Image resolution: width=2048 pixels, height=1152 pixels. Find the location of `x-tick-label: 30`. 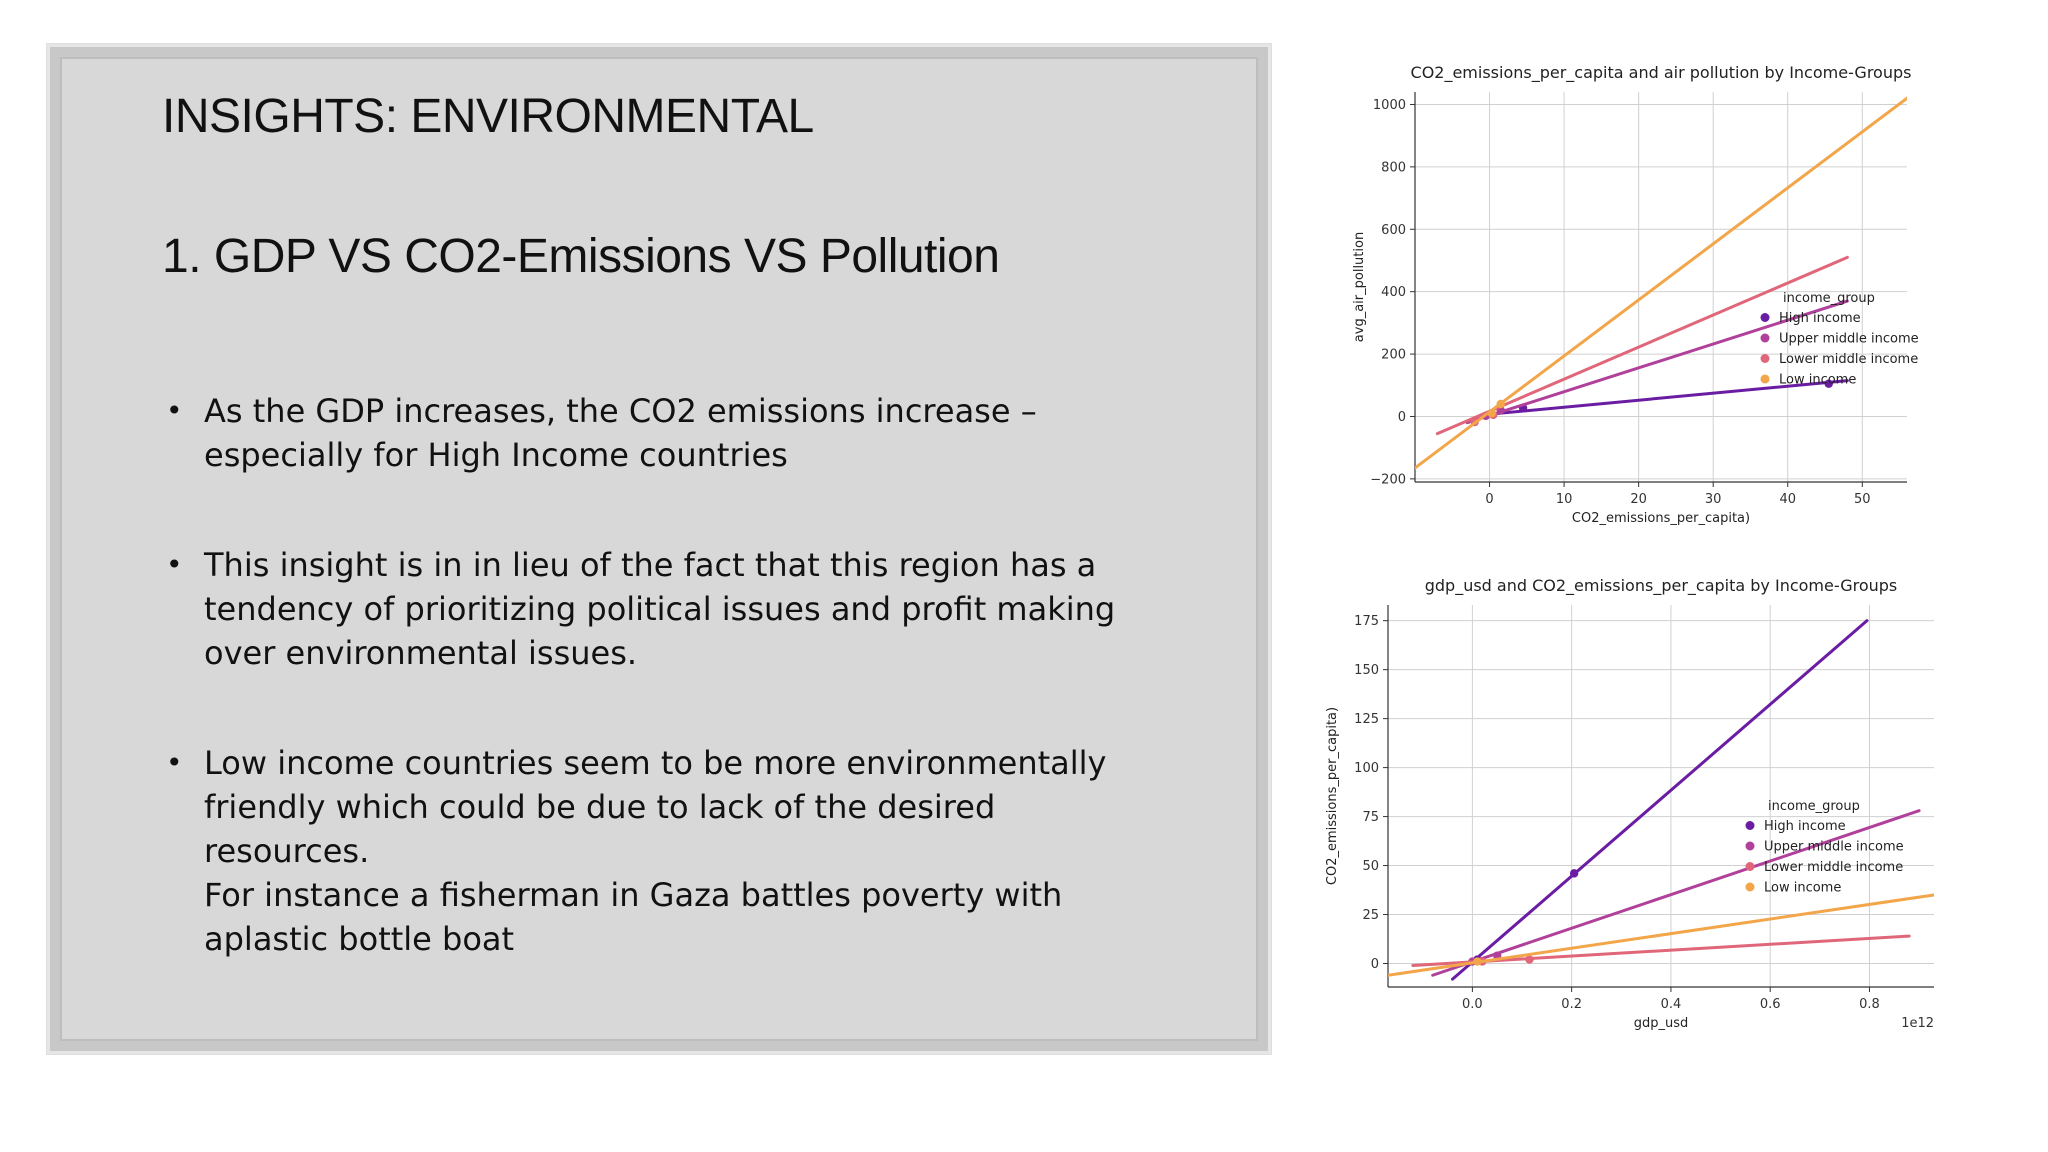

x-tick-label: 30 is located at coordinates (1713, 499).